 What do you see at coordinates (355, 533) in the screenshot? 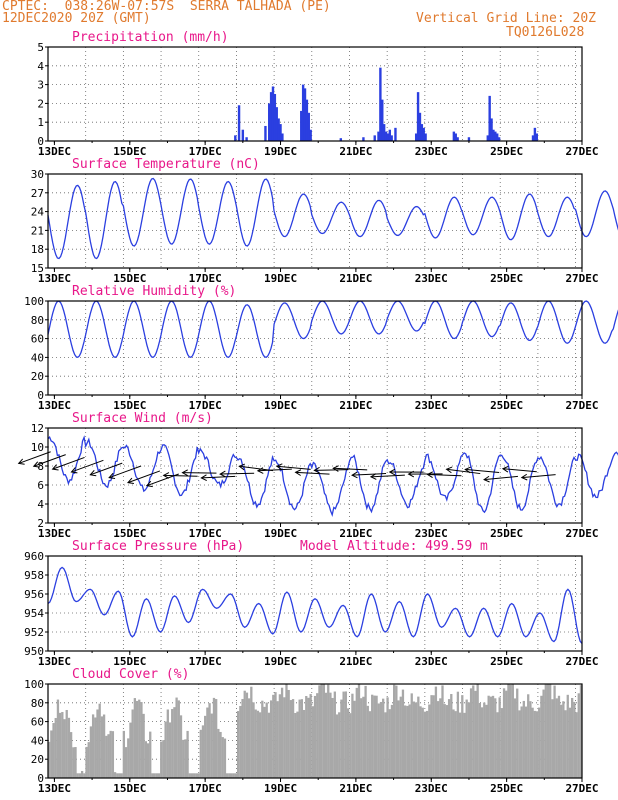
I see `x-tick-label: 21DEC` at bounding box center [355, 533].